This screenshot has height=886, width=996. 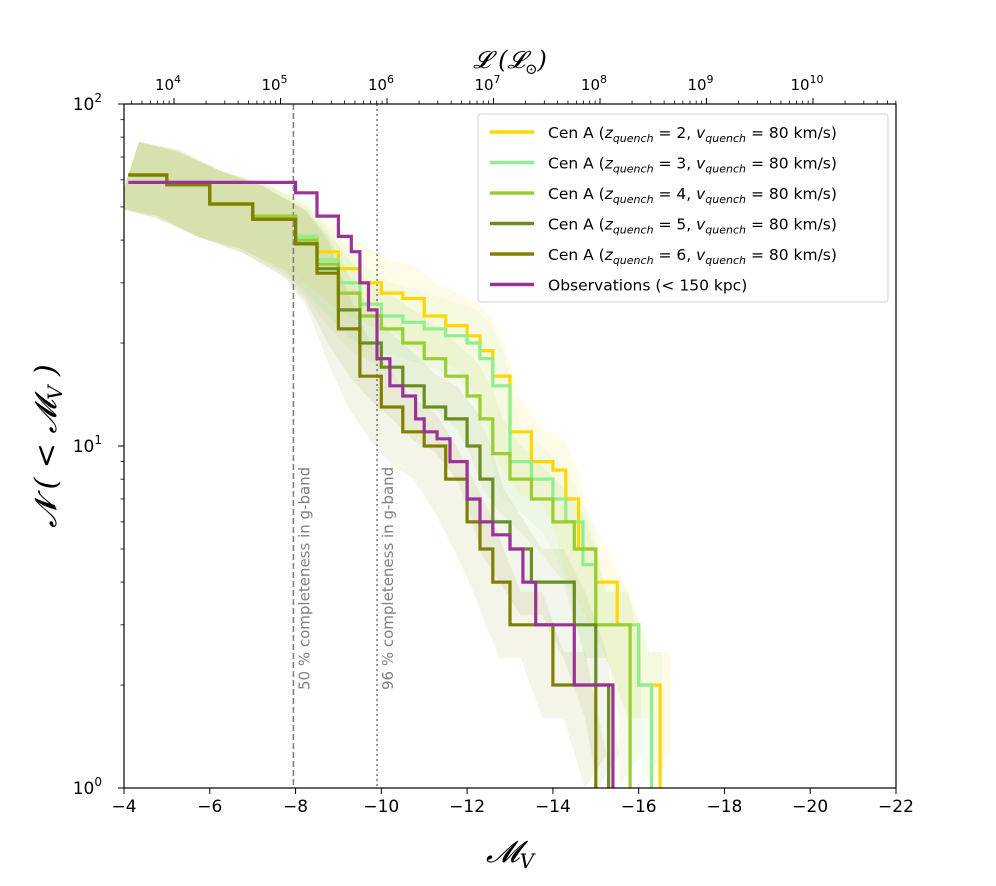 What do you see at coordinates (284, 79) in the screenshot?
I see `top-tick-exponent: 5` at bounding box center [284, 79].